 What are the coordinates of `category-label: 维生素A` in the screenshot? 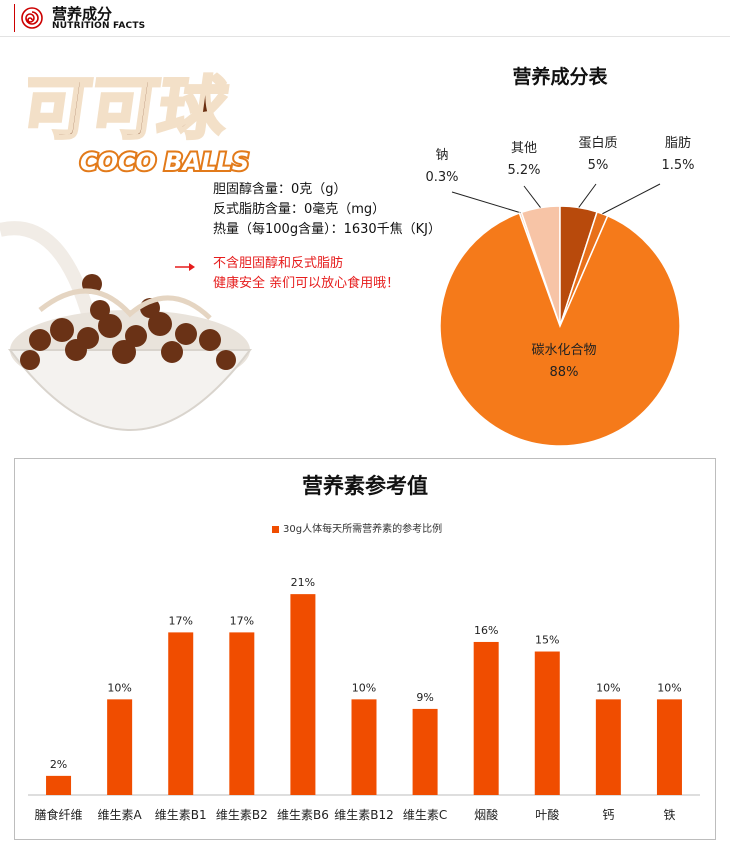 It's located at (120, 815).